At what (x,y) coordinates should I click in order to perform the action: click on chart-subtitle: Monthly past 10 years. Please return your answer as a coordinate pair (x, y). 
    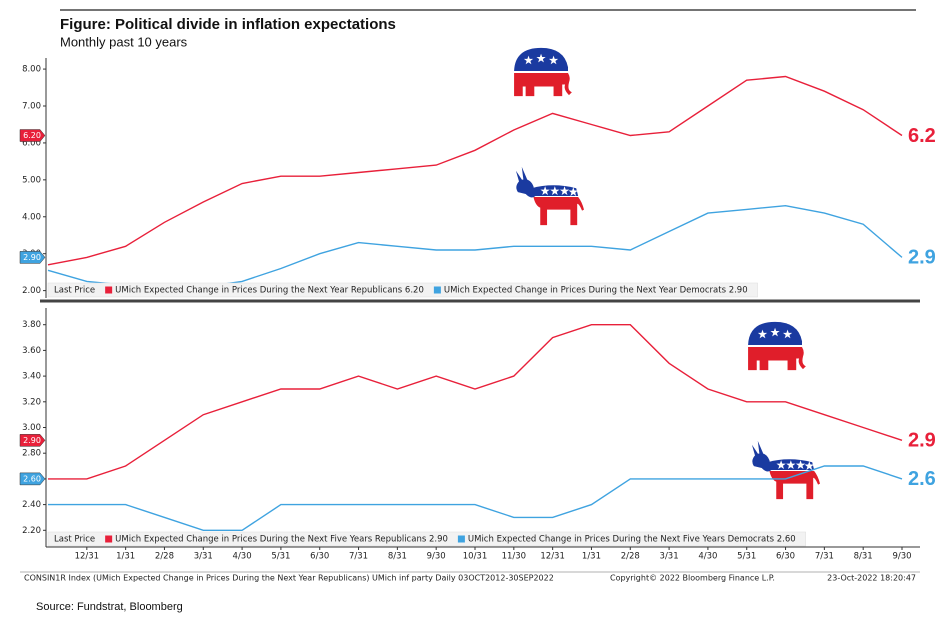
    Looking at the image, I should click on (124, 41).